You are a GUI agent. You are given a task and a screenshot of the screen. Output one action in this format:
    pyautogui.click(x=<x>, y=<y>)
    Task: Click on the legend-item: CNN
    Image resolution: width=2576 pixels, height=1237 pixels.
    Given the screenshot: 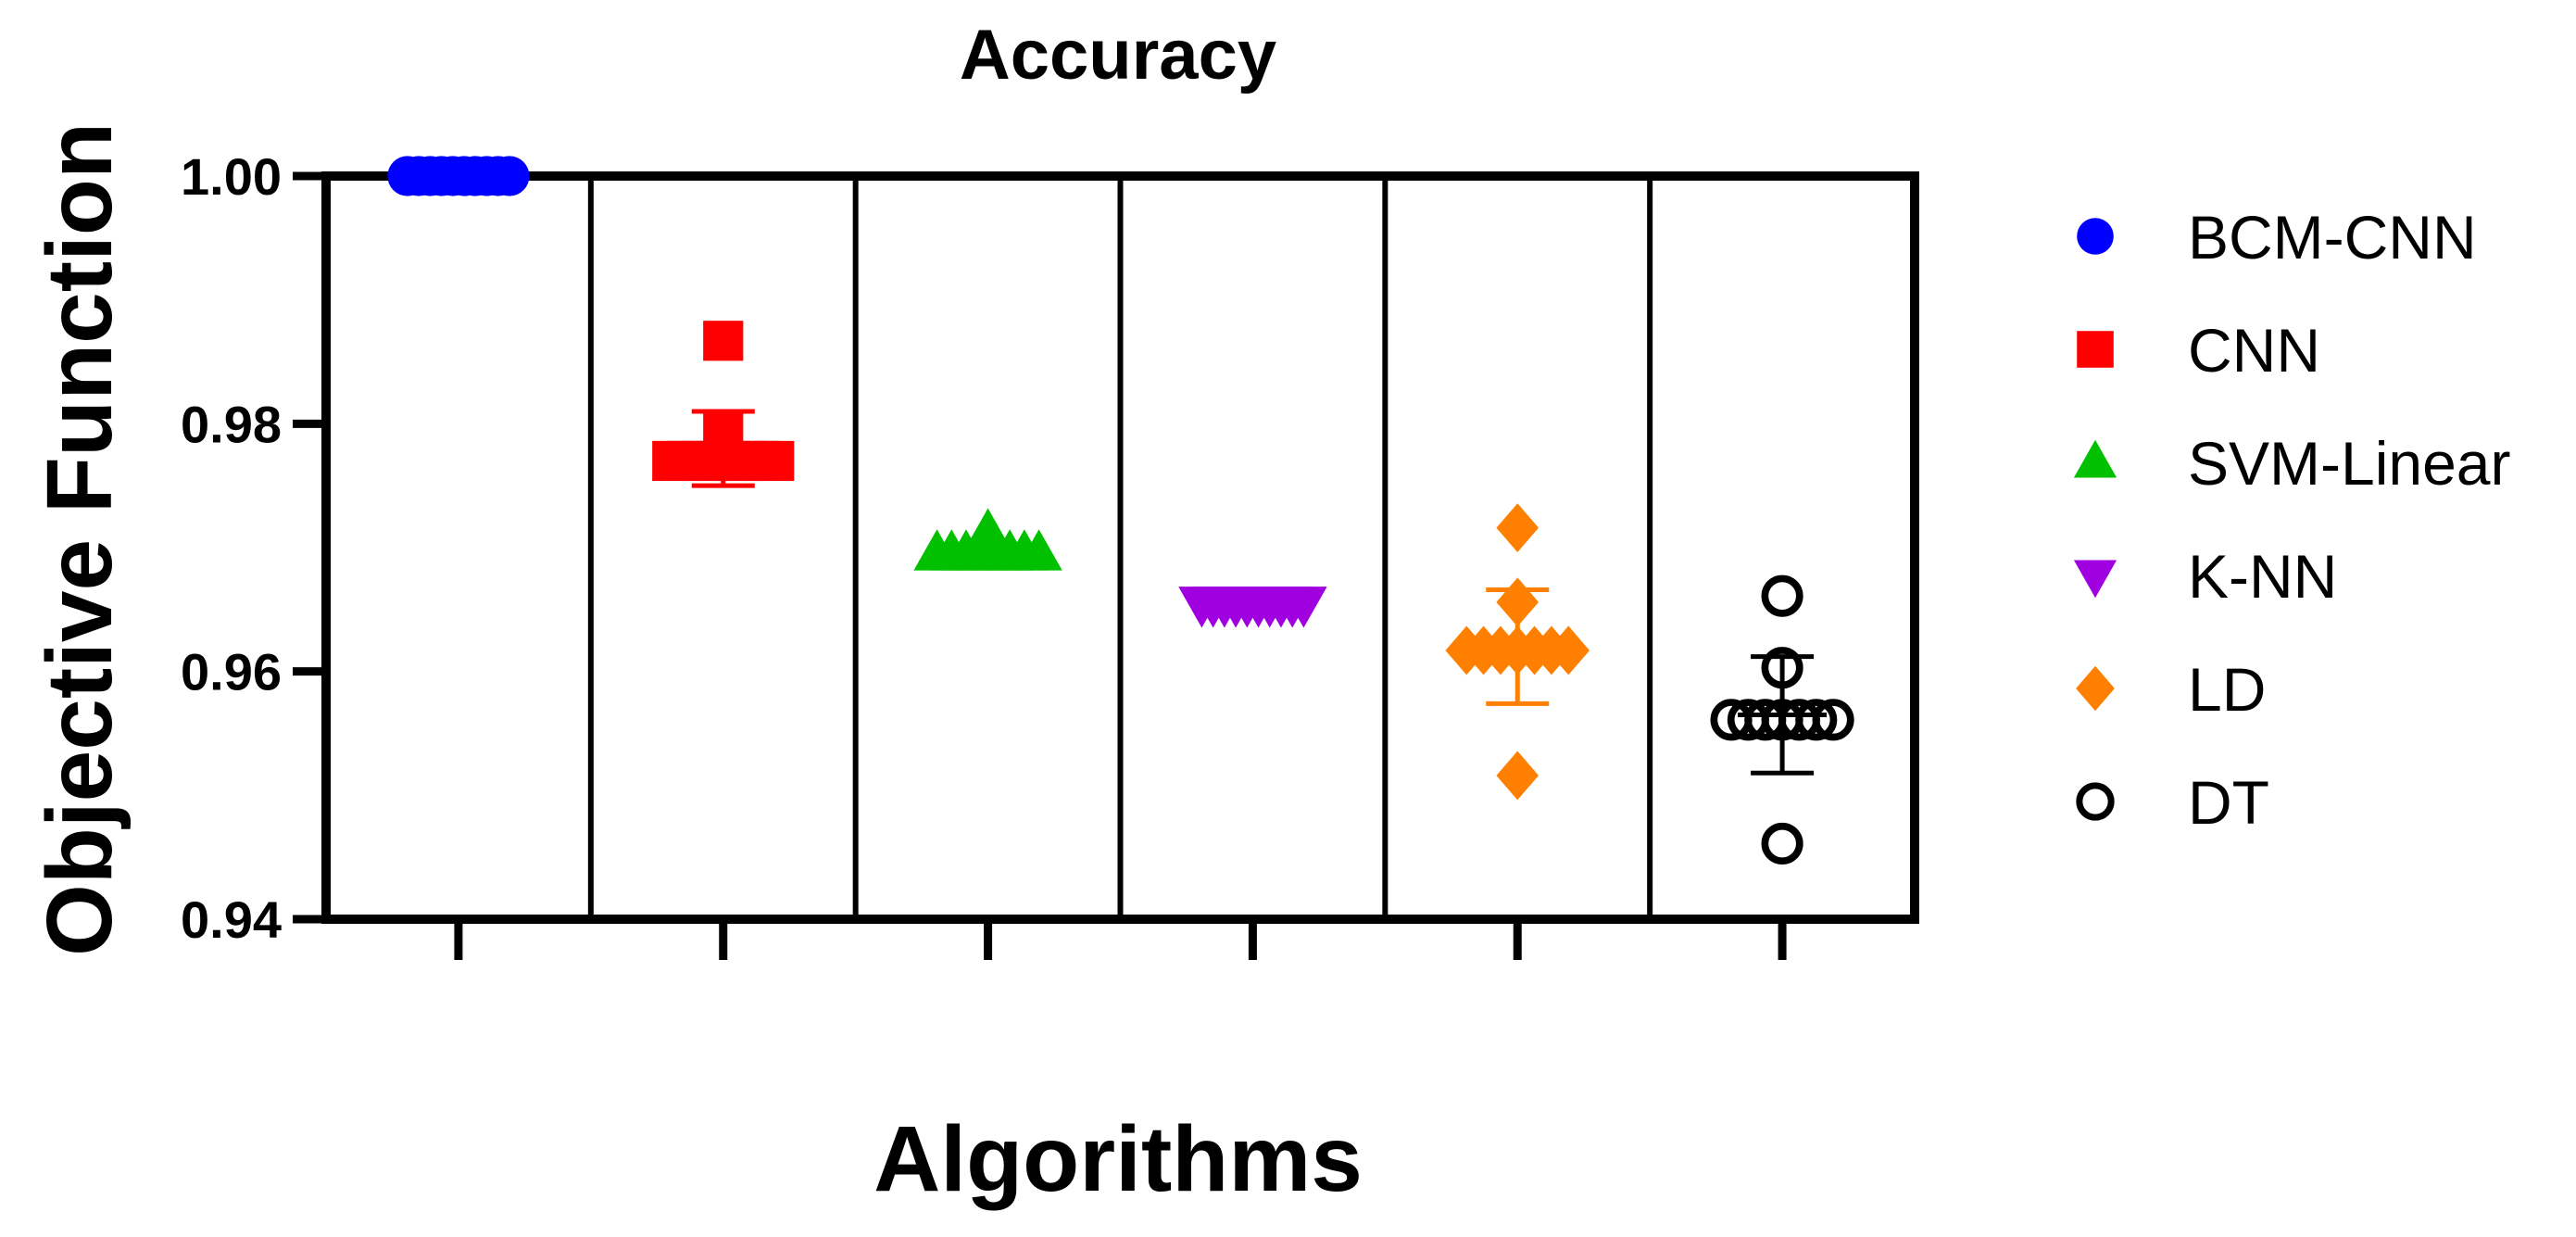 What is the action you would take?
    pyautogui.click(x=2198, y=350)
    